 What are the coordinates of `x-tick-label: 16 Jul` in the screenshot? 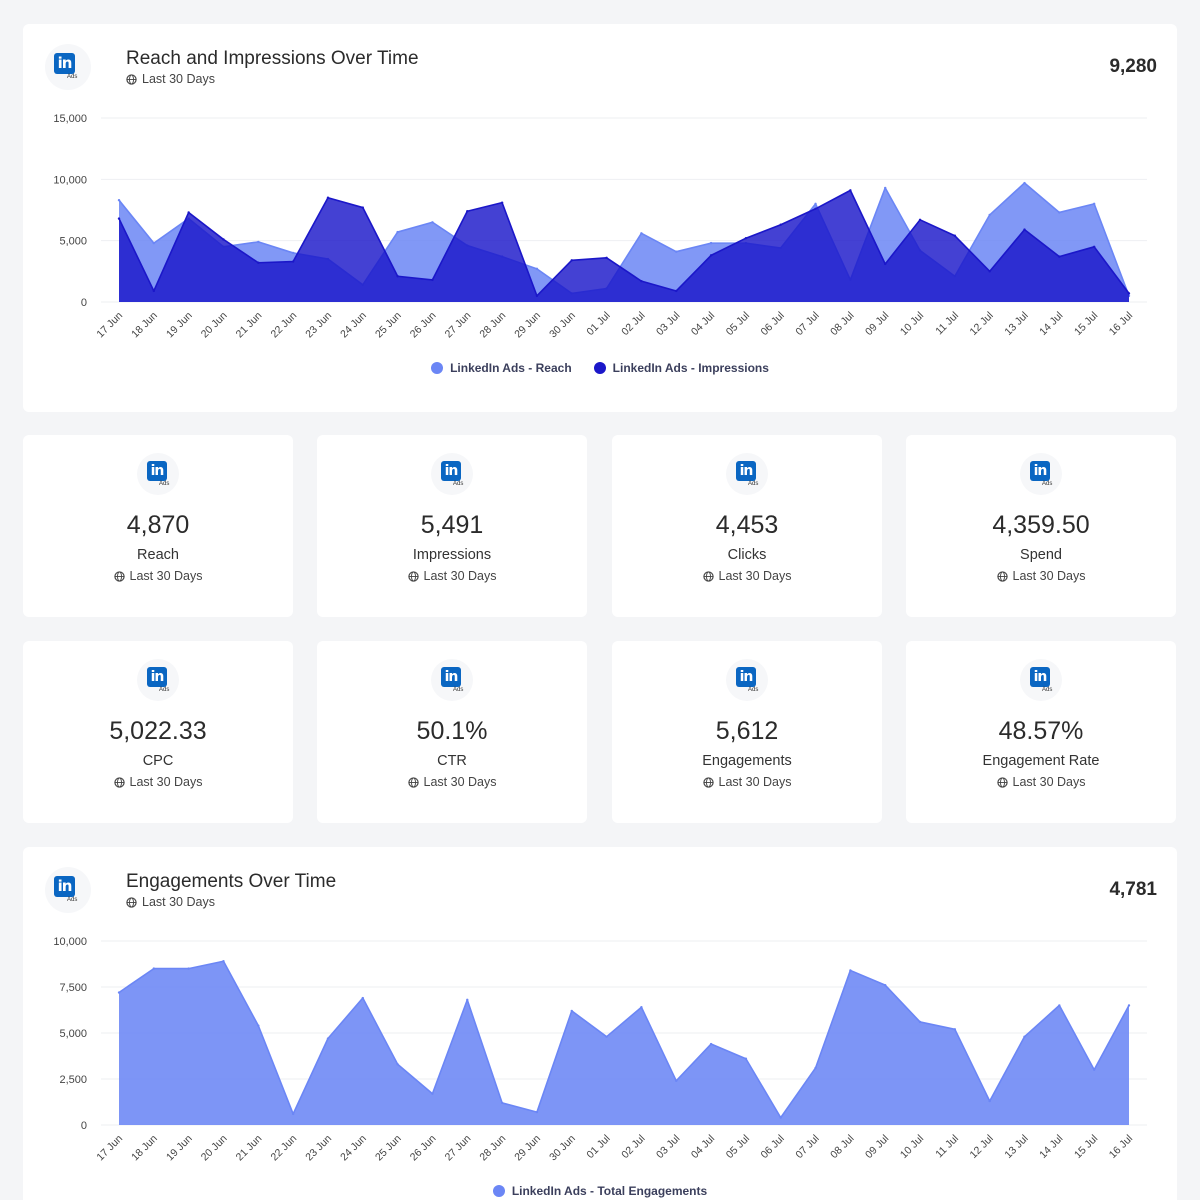 It's located at (1121, 324).